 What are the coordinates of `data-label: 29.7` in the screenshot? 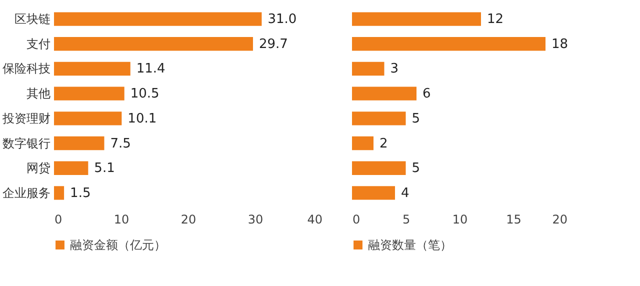 It's located at (273, 44).